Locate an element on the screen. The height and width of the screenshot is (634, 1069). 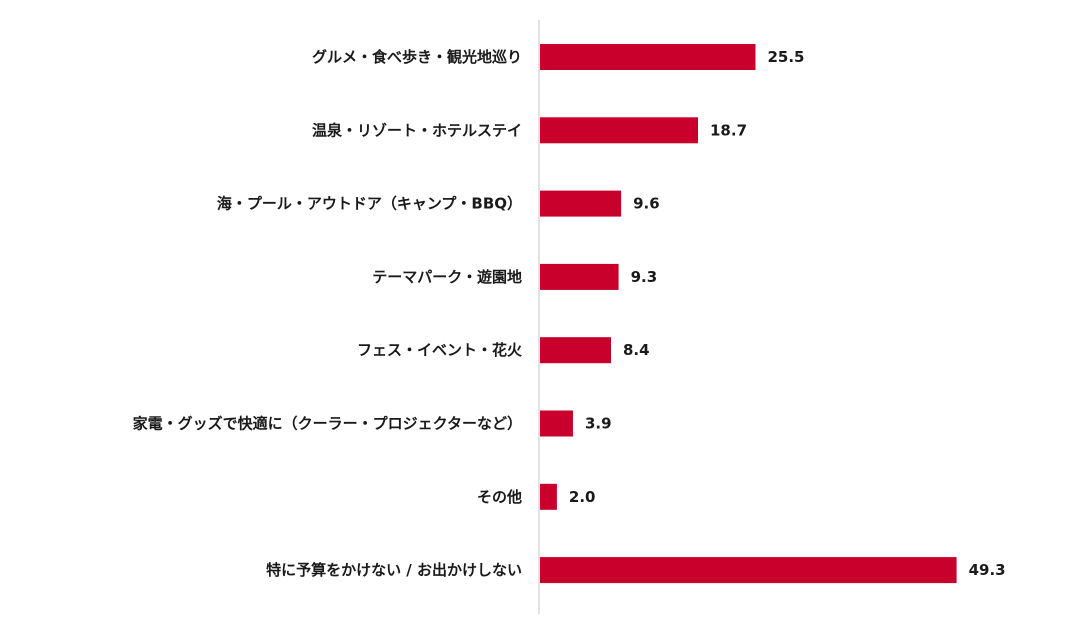
category-label-1: 温泉・リゾート・ホテルステイ is located at coordinates (417, 130).